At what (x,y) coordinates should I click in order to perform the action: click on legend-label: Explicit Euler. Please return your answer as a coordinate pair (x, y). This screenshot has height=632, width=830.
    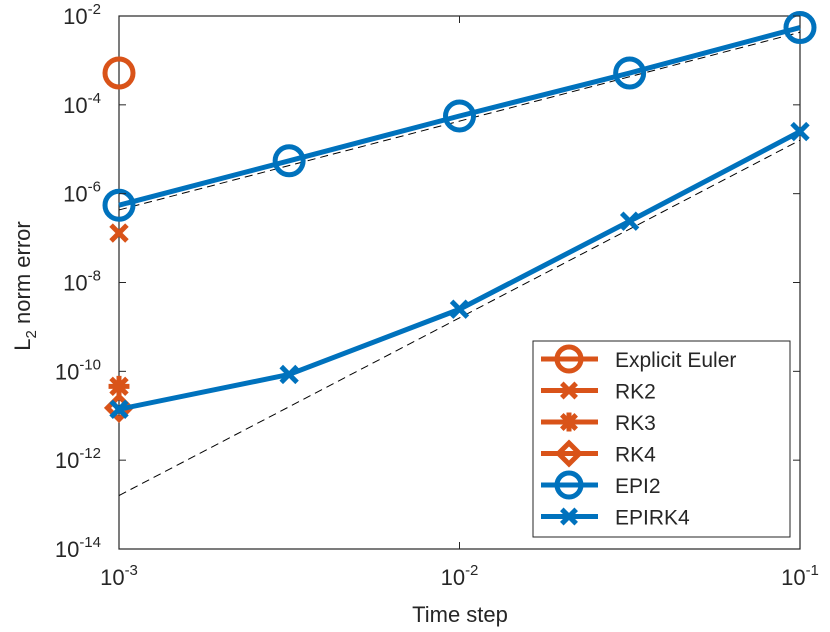
    Looking at the image, I should click on (675, 360).